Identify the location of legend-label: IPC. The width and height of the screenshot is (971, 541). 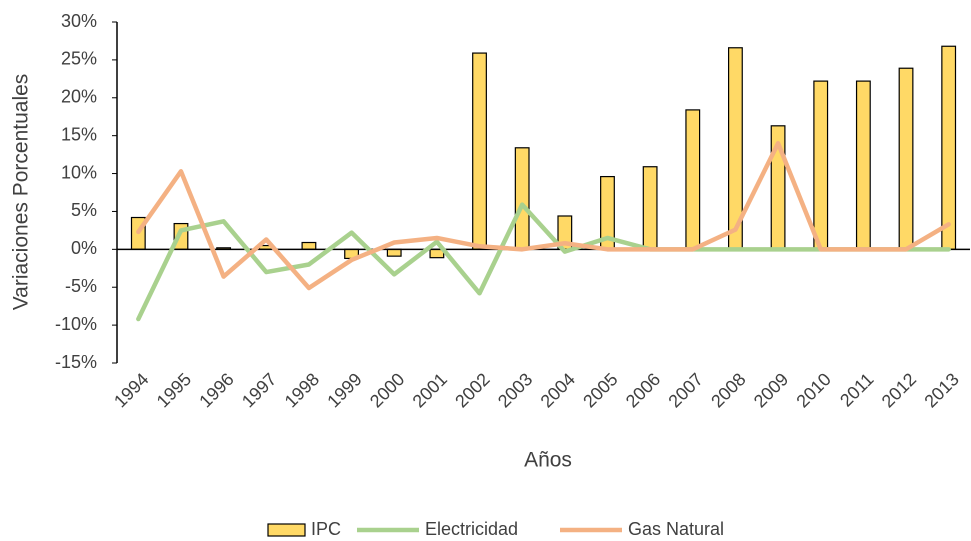
(326, 529).